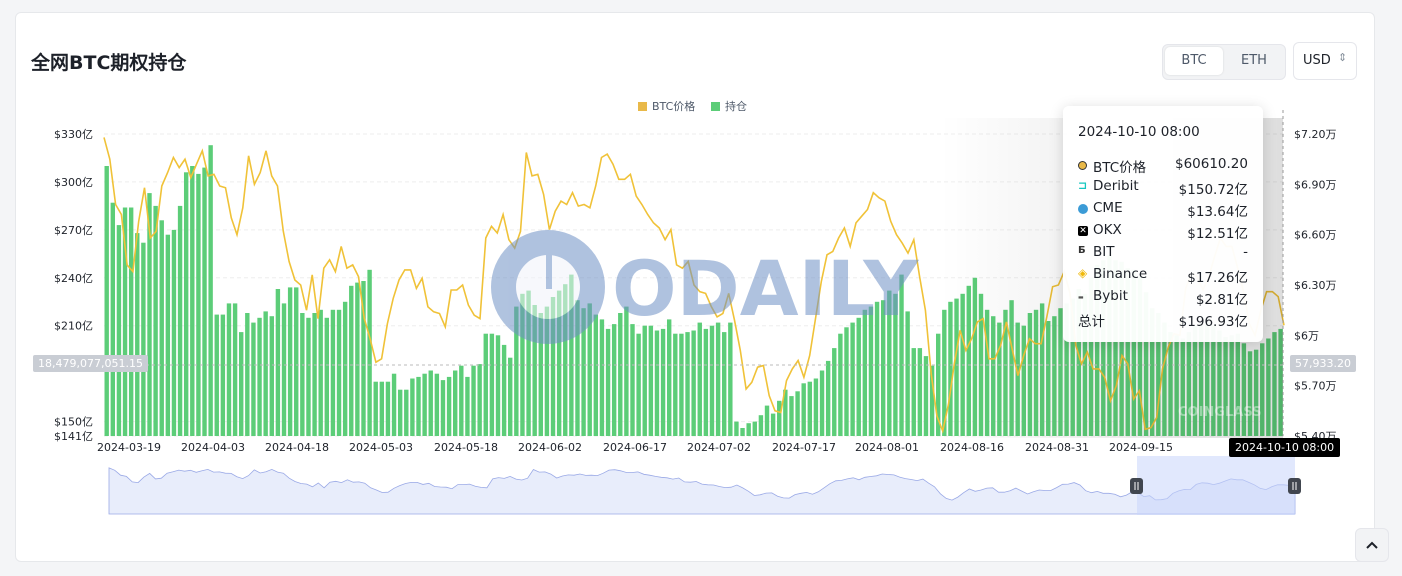 The image size is (1402, 576). Describe the element at coordinates (1372, 545) in the screenshot. I see `scroll-top-button` at that location.